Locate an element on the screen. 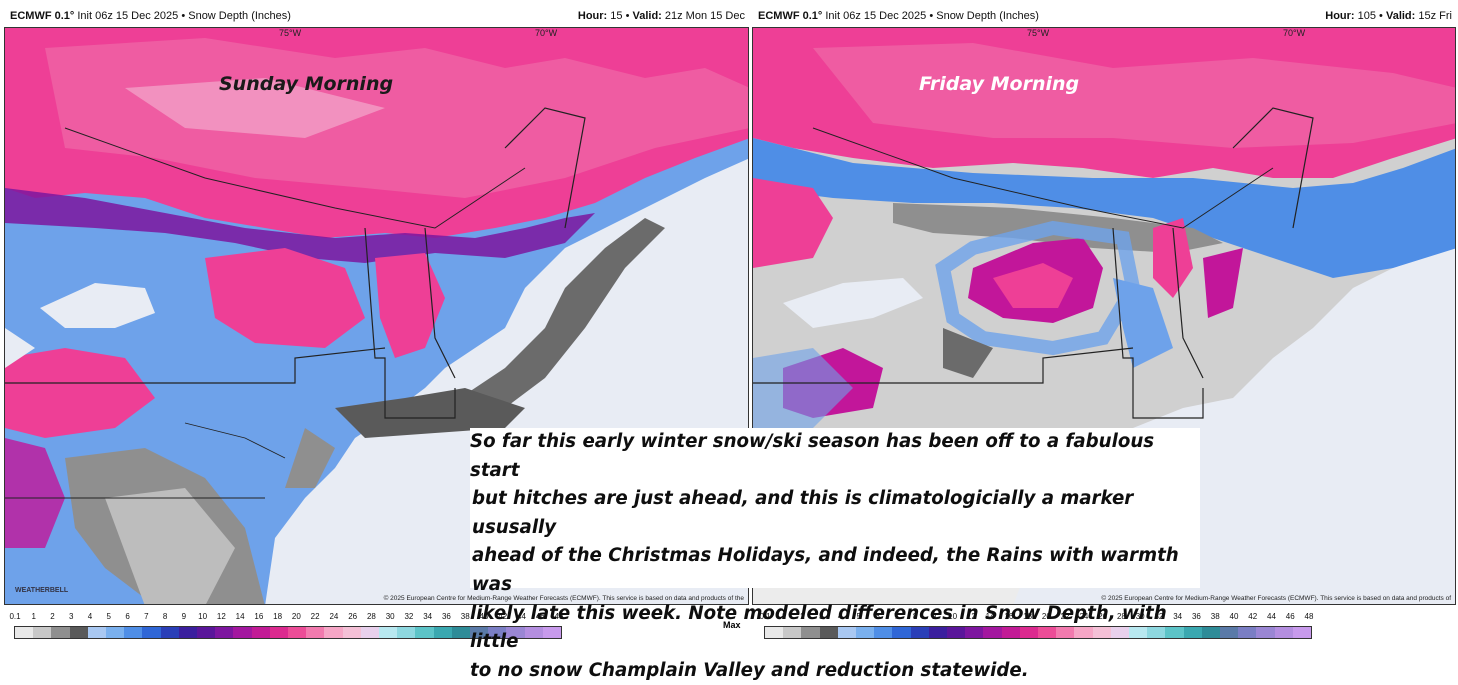  scale-tick-label: 44 is located at coordinates (521, 616).